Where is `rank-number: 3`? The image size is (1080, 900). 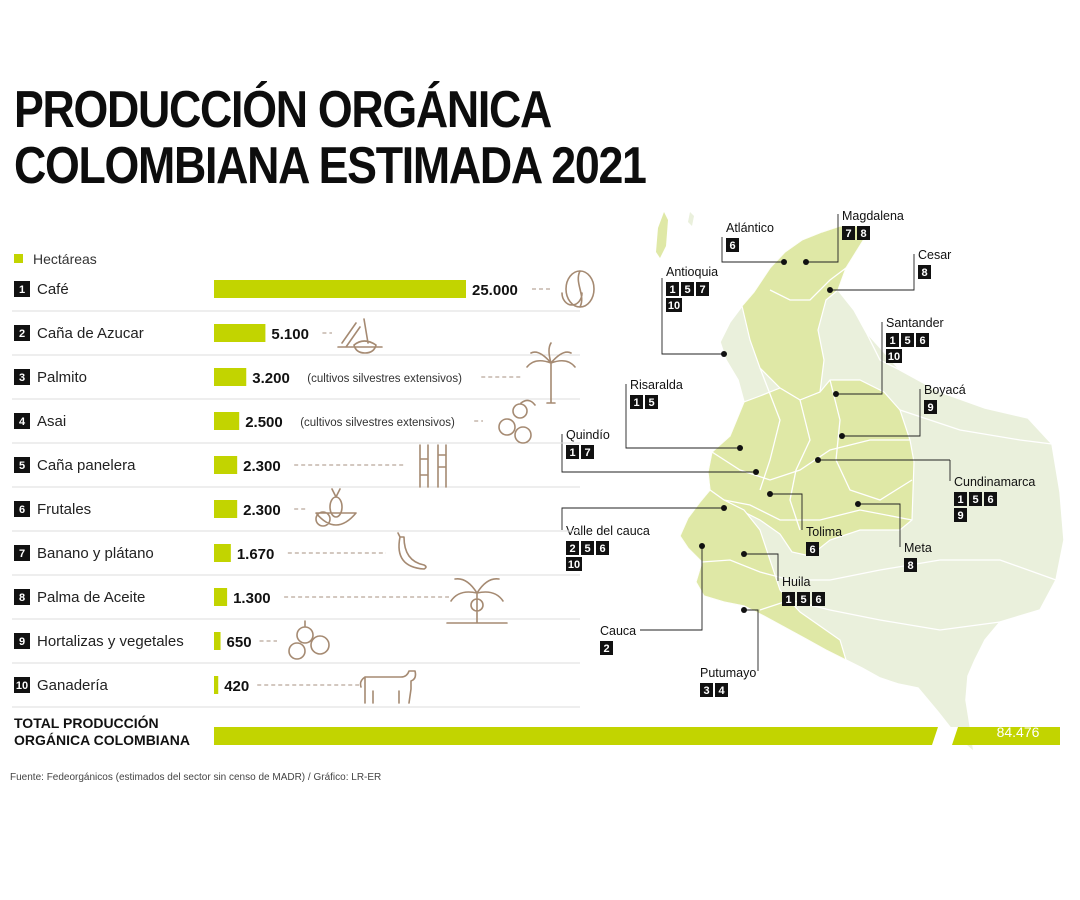
rank-number: 3 is located at coordinates (22, 378).